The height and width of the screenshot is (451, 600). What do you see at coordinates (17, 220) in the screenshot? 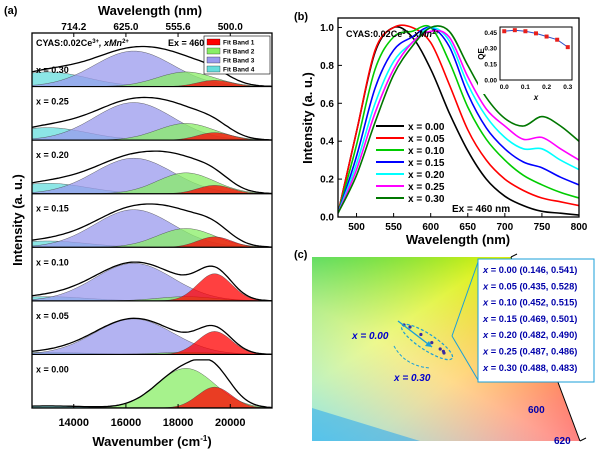
I see `panel-a-y-axis-title: Intensity (a. u.)` at bounding box center [17, 220].